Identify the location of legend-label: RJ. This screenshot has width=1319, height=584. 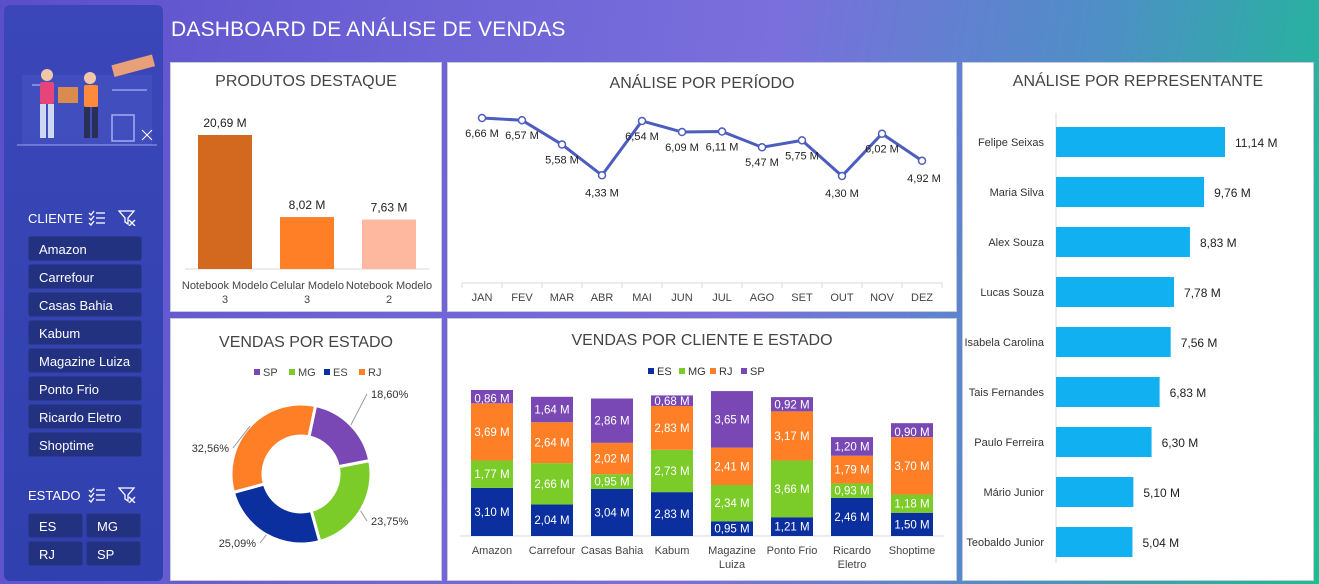
(725, 372).